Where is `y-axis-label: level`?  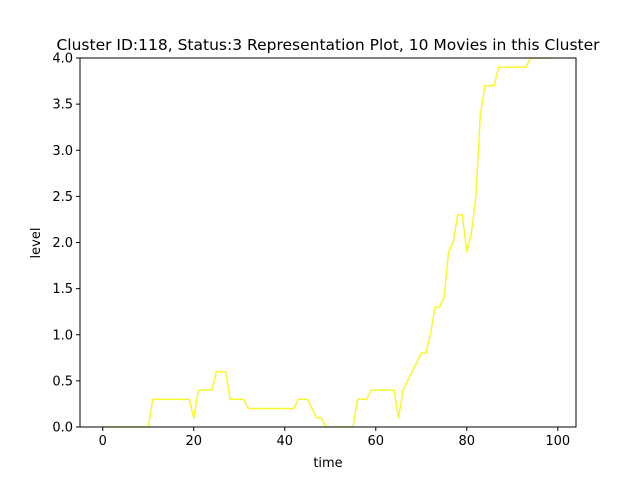 y-axis-label: level is located at coordinates (36, 243).